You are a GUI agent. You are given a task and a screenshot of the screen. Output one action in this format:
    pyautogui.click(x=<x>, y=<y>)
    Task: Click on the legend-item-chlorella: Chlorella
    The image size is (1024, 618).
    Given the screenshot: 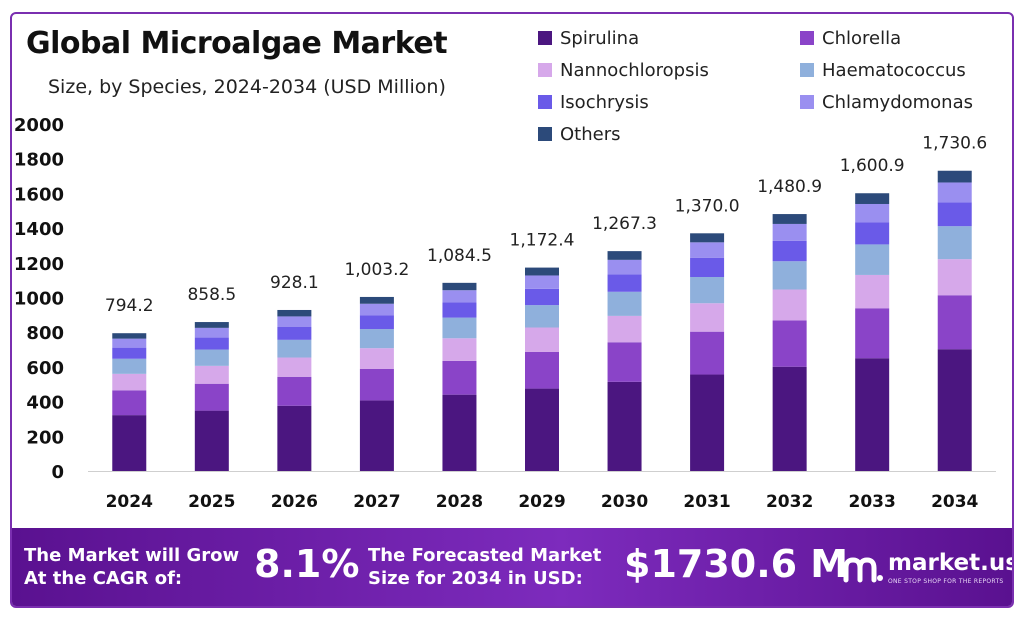 What is the action you would take?
    pyautogui.click(x=850, y=38)
    